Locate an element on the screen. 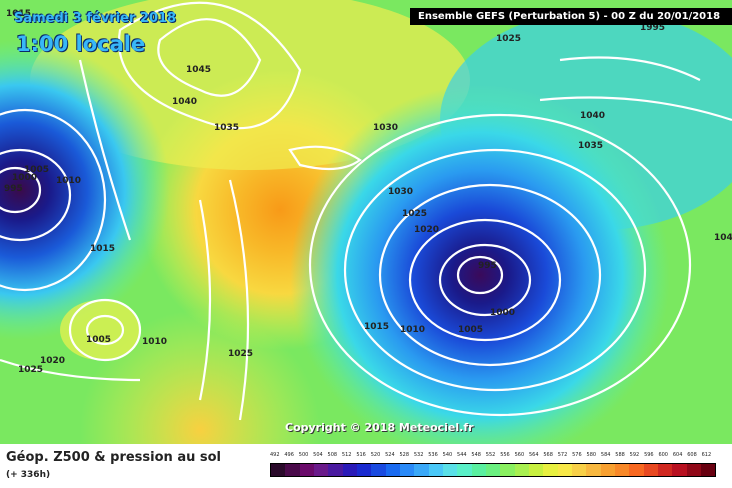 This screenshot has width=732, height=488. scale-label: 556 is located at coordinates (505, 455).